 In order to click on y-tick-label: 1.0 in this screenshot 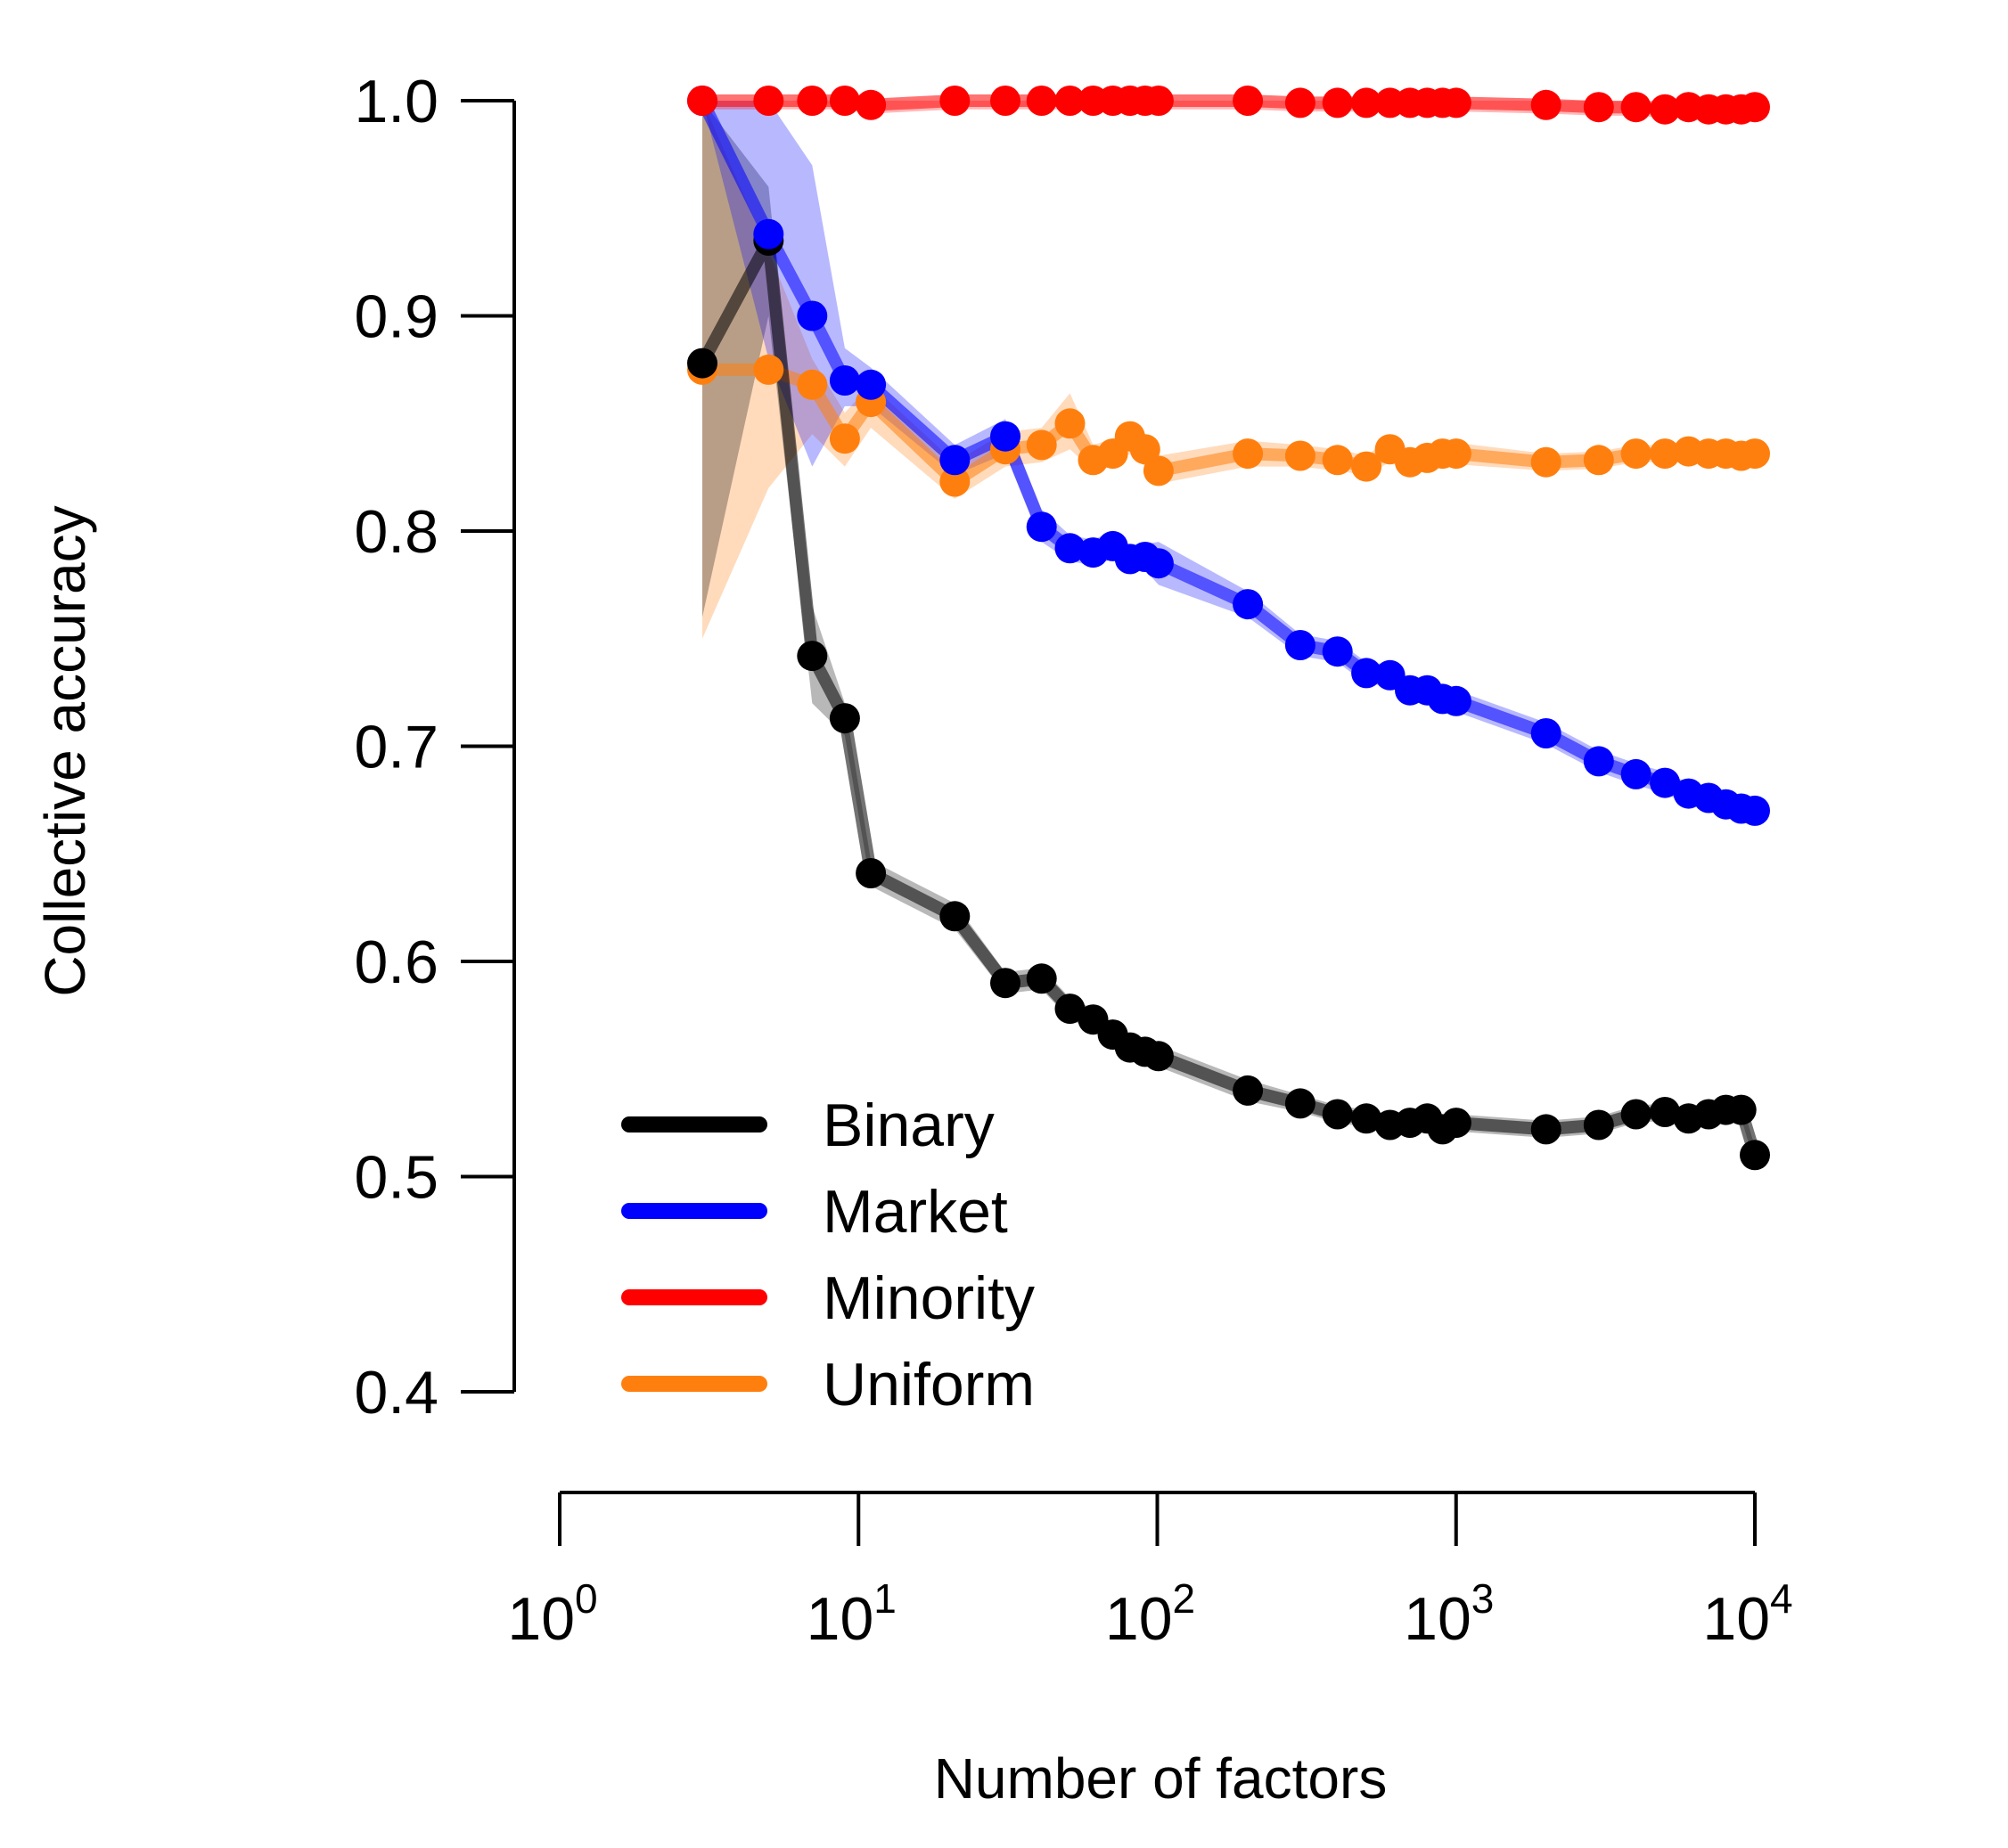, I will do `click(396, 102)`.